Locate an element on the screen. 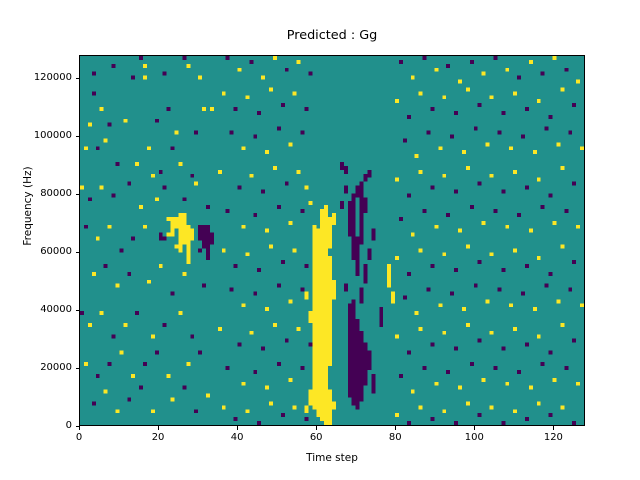 The height and width of the screenshot is (480, 640). y-tick-label: 120000 is located at coordinates (52, 78).